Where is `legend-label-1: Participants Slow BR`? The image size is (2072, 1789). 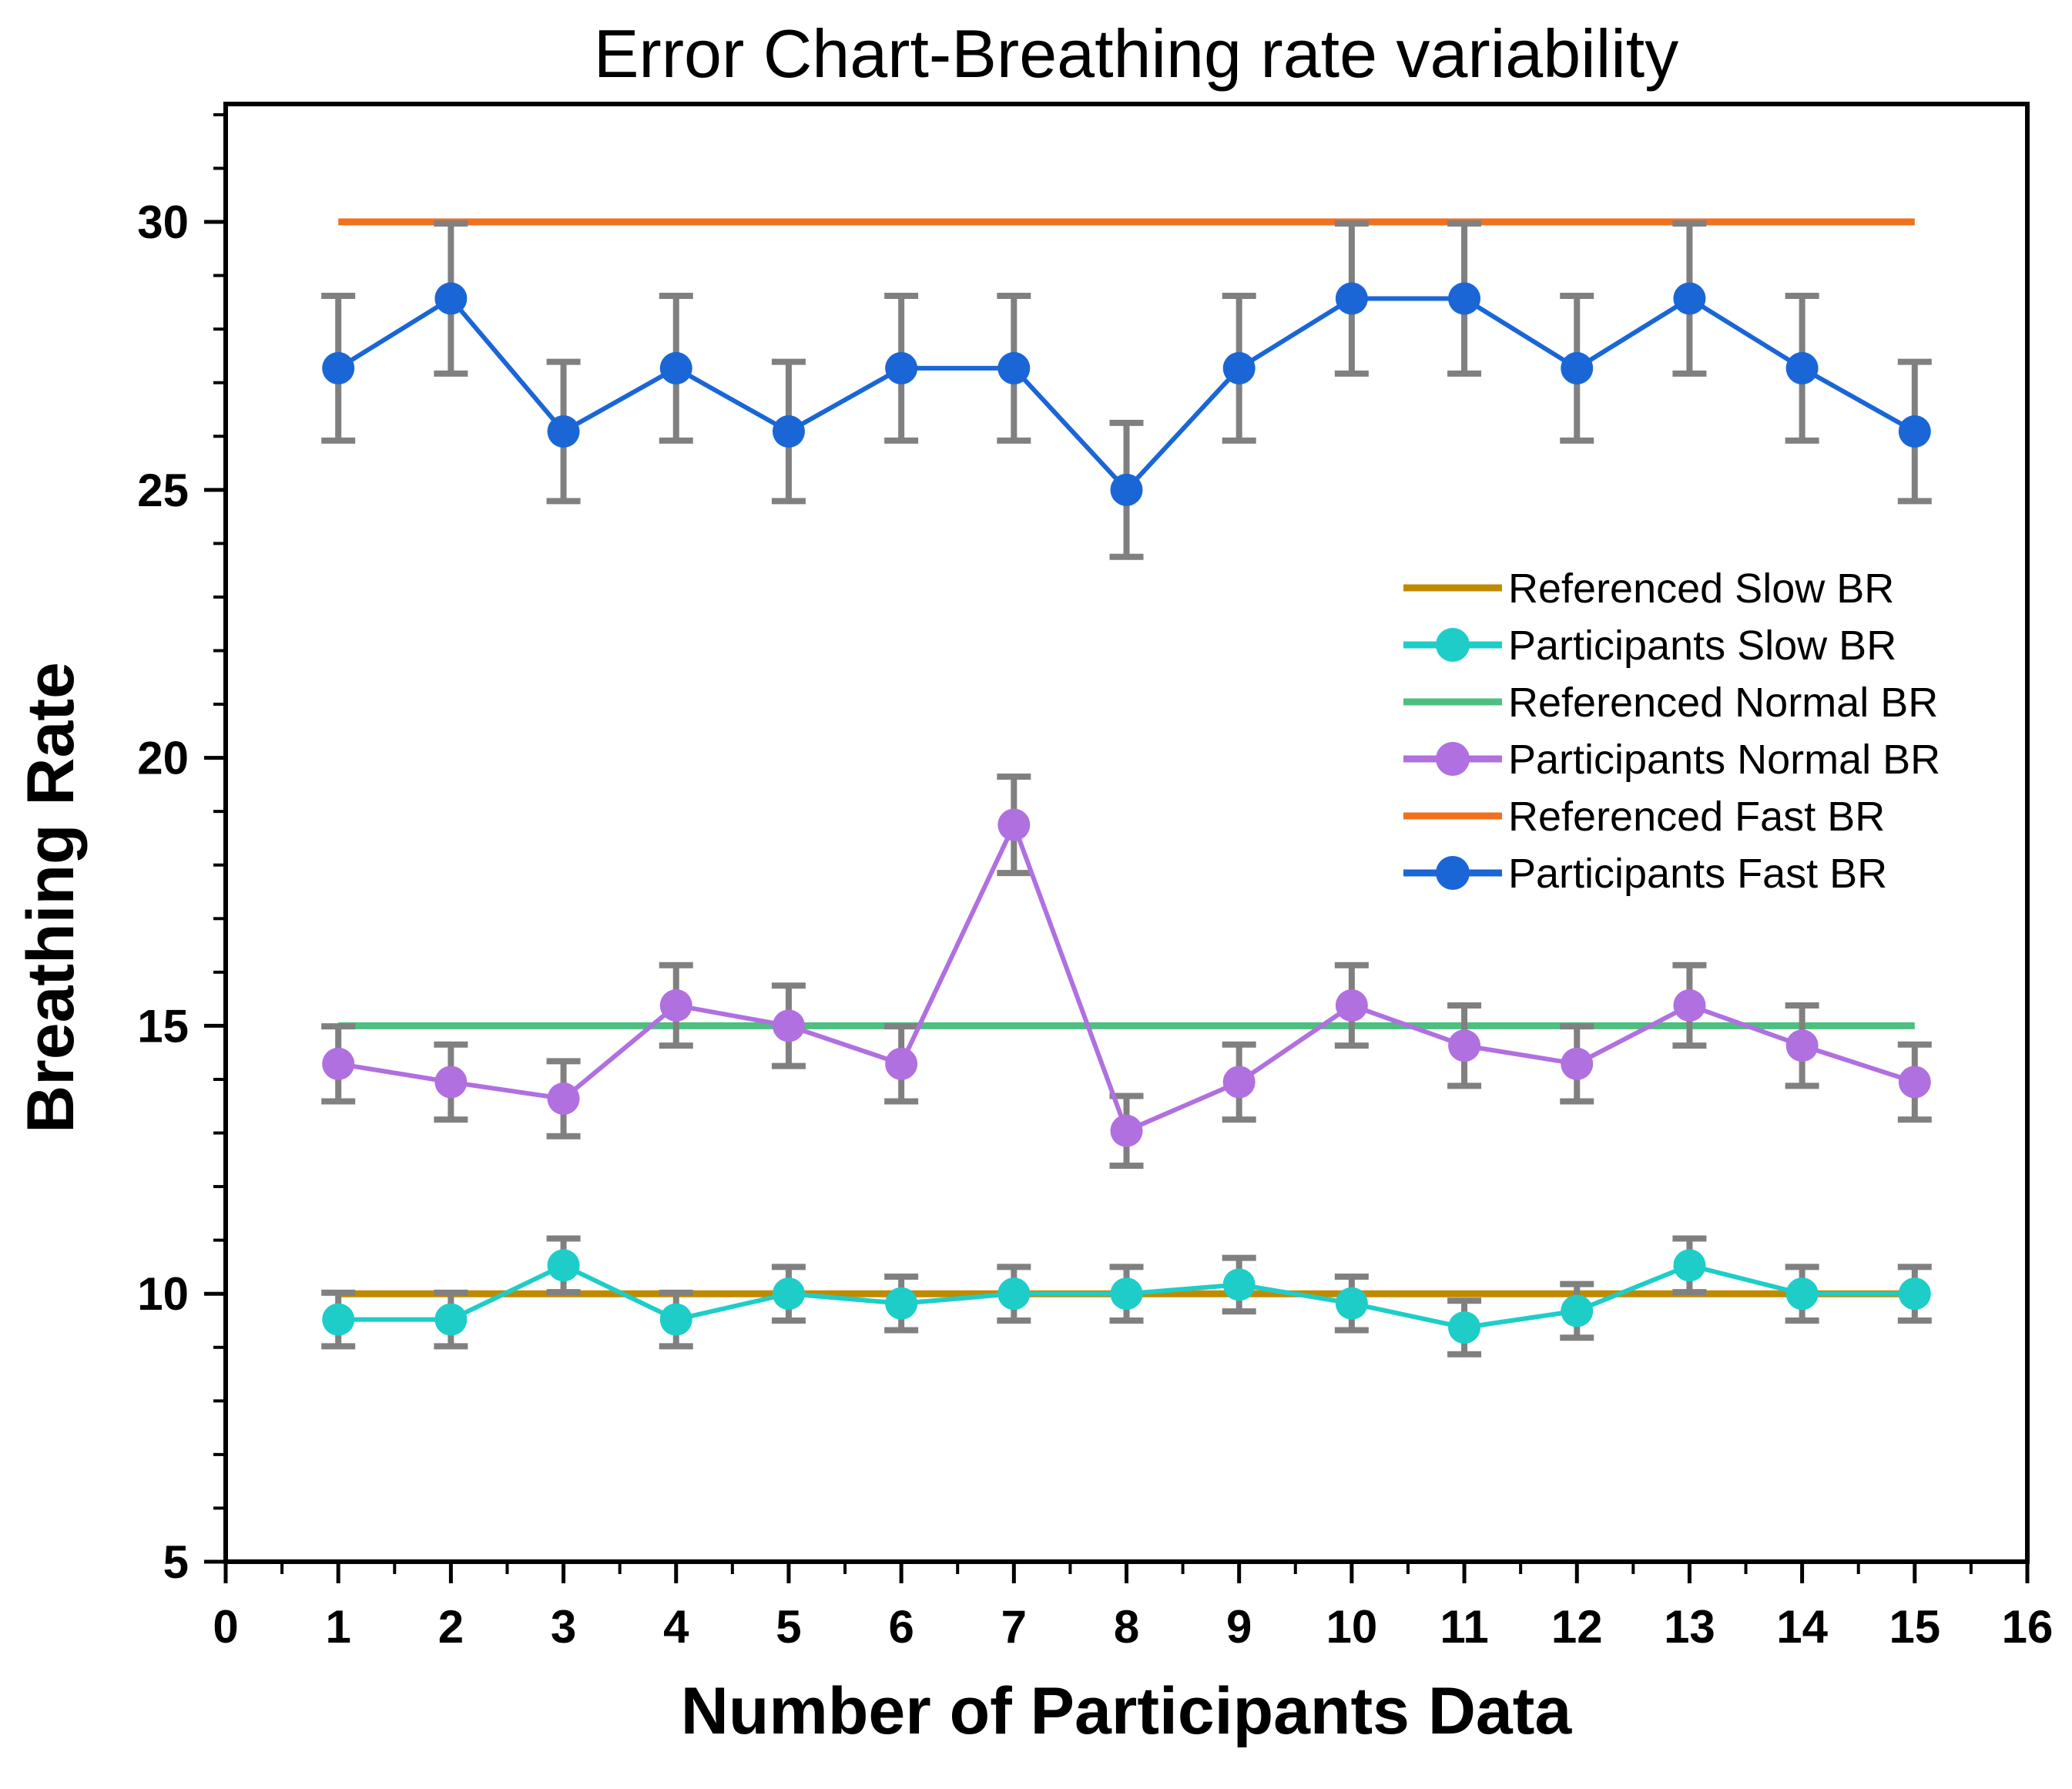
legend-label-1: Participants Slow BR is located at coordinates (1702, 646).